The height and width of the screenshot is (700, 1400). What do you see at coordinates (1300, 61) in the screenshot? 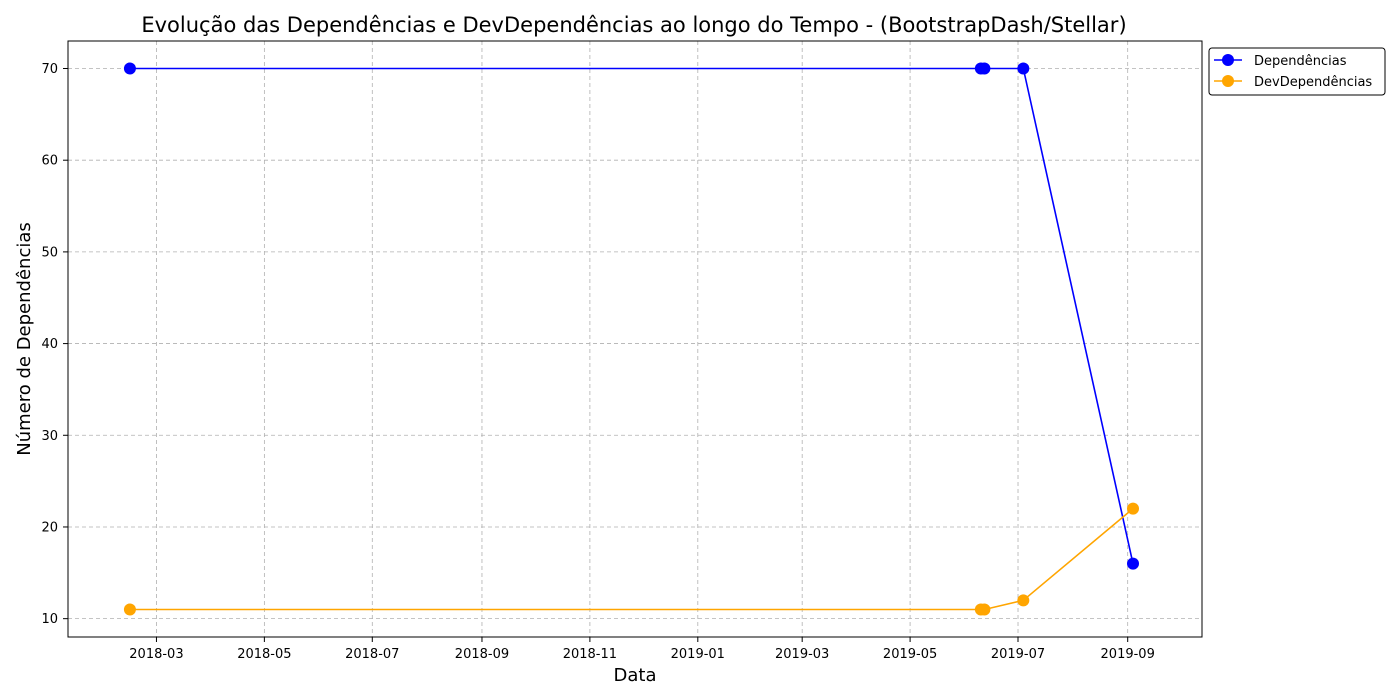
I see `legend-label-dependencias: Dependências` at bounding box center [1300, 61].